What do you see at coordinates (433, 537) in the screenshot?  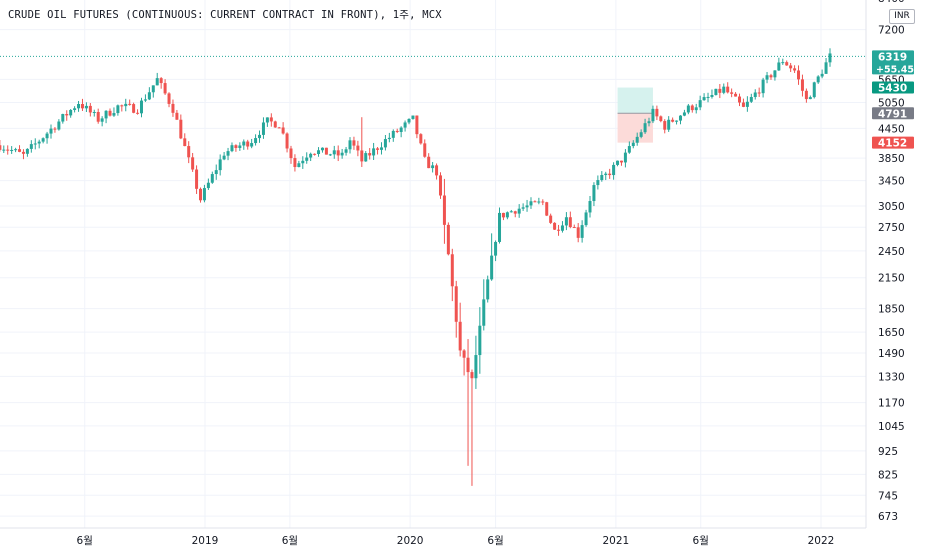 I see `time-axis: 6월 2019 6월 2020 6월 2021 6월 2022` at bounding box center [433, 537].